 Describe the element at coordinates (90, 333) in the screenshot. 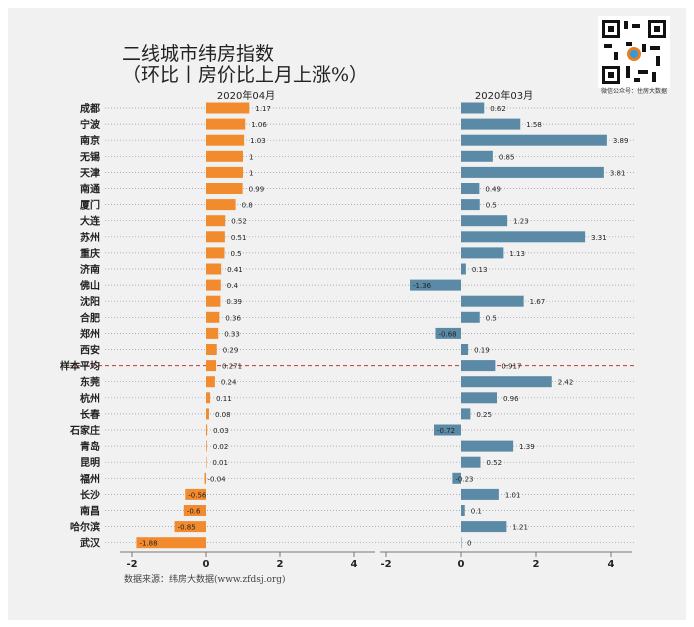

I see `category-label: 郑州` at that location.